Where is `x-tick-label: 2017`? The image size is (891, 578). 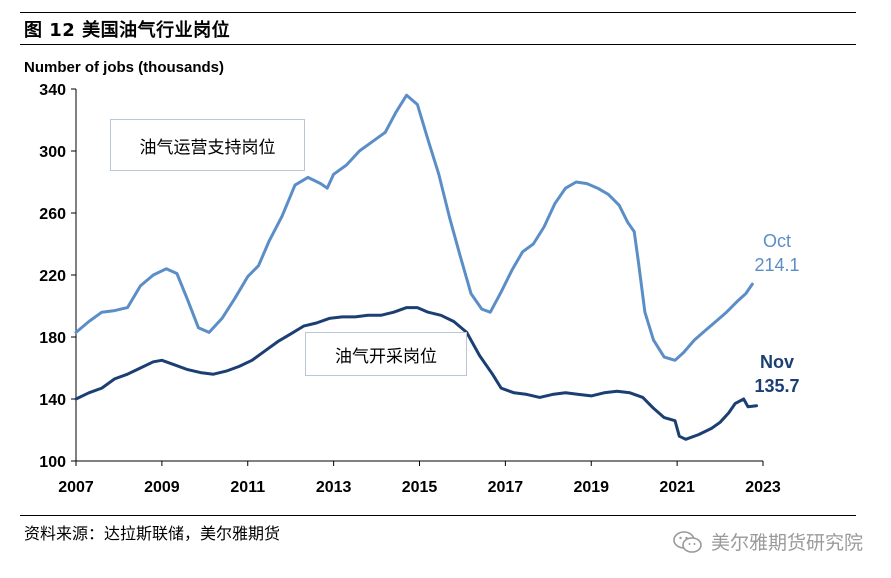
x-tick-label: 2017 is located at coordinates (506, 487).